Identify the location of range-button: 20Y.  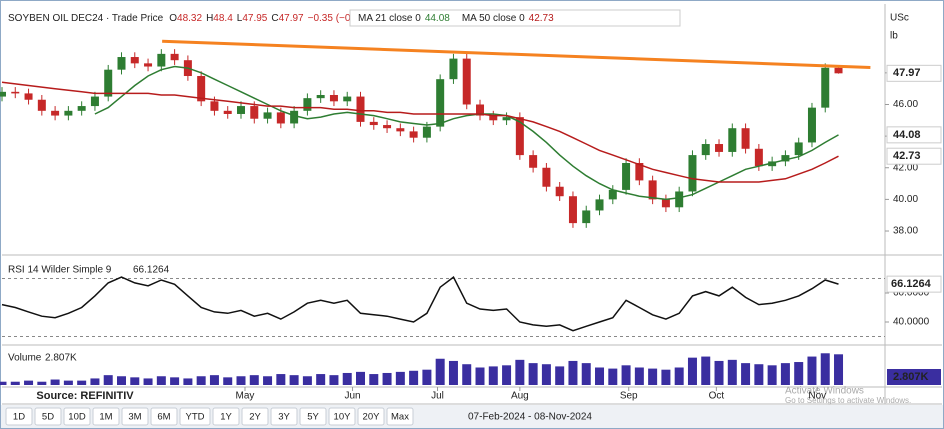
(371, 416).